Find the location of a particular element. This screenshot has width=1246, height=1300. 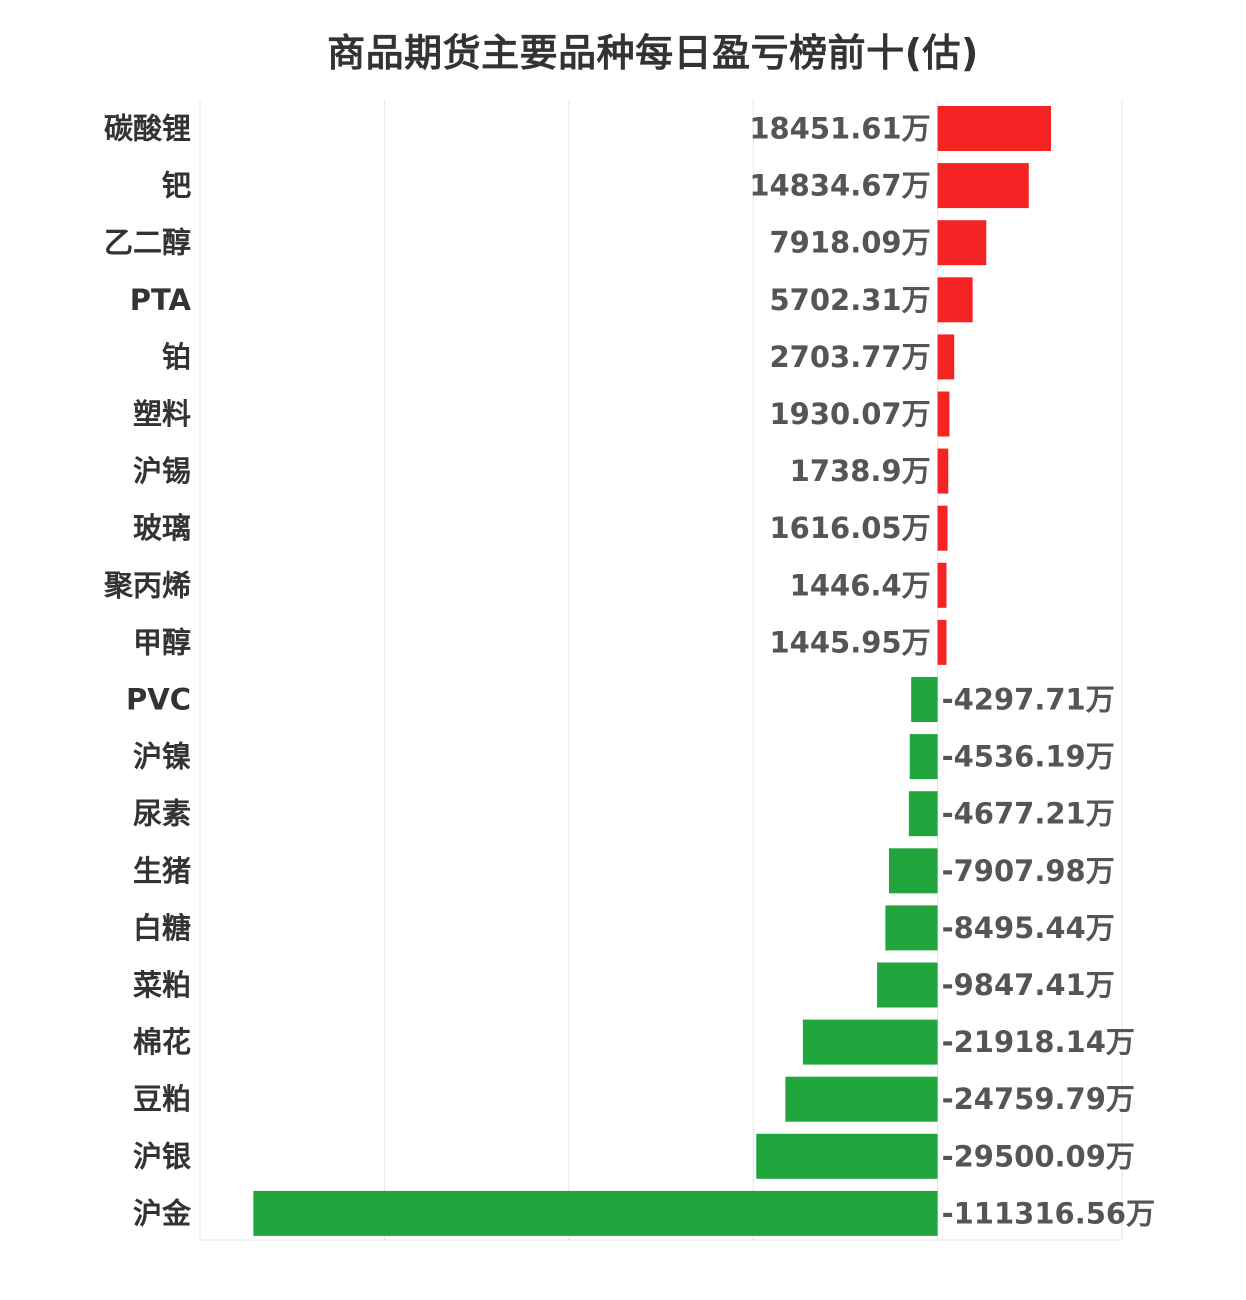

category-label: 乙二醇 is located at coordinates (147, 243).